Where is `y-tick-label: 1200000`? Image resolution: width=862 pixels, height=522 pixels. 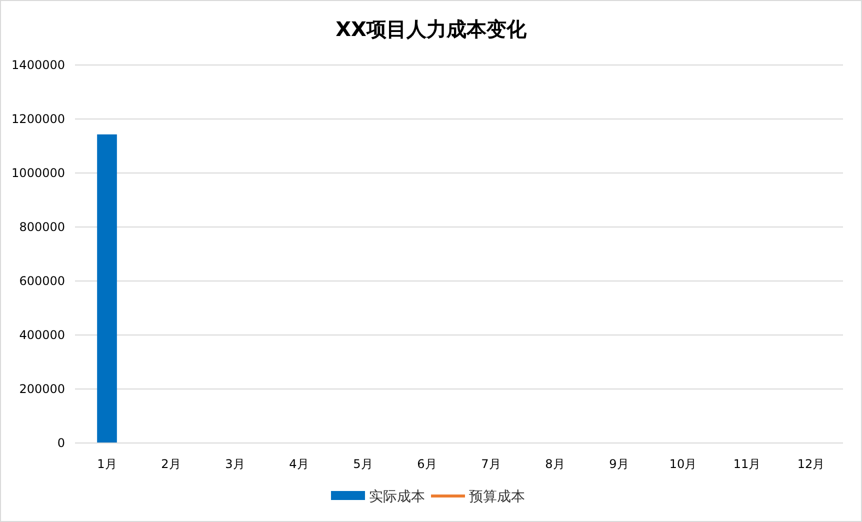
y-tick-label: 1200000 is located at coordinates (38, 119).